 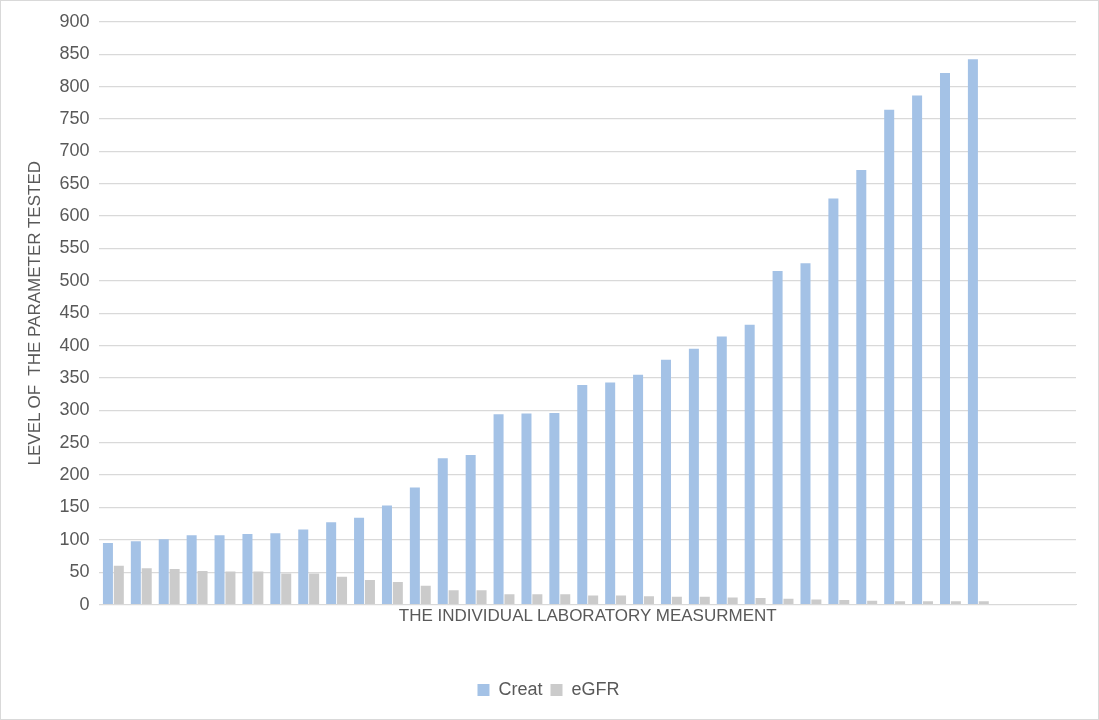 I want to click on y-tick-label: 450, so click(x=74, y=312).